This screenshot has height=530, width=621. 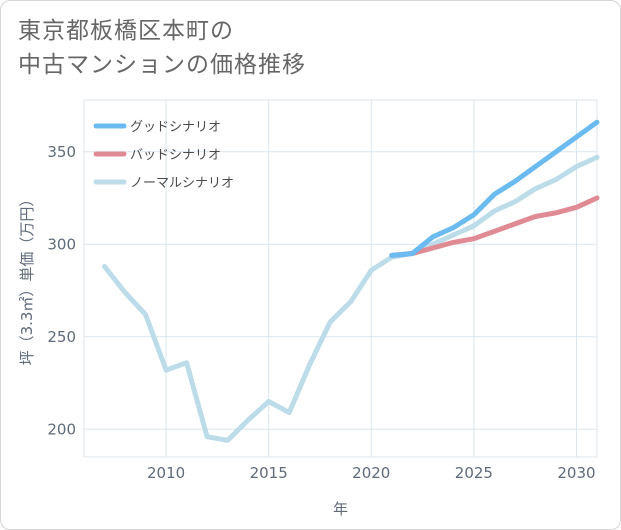 I want to click on y-tick-label: 250, so click(x=61, y=337).